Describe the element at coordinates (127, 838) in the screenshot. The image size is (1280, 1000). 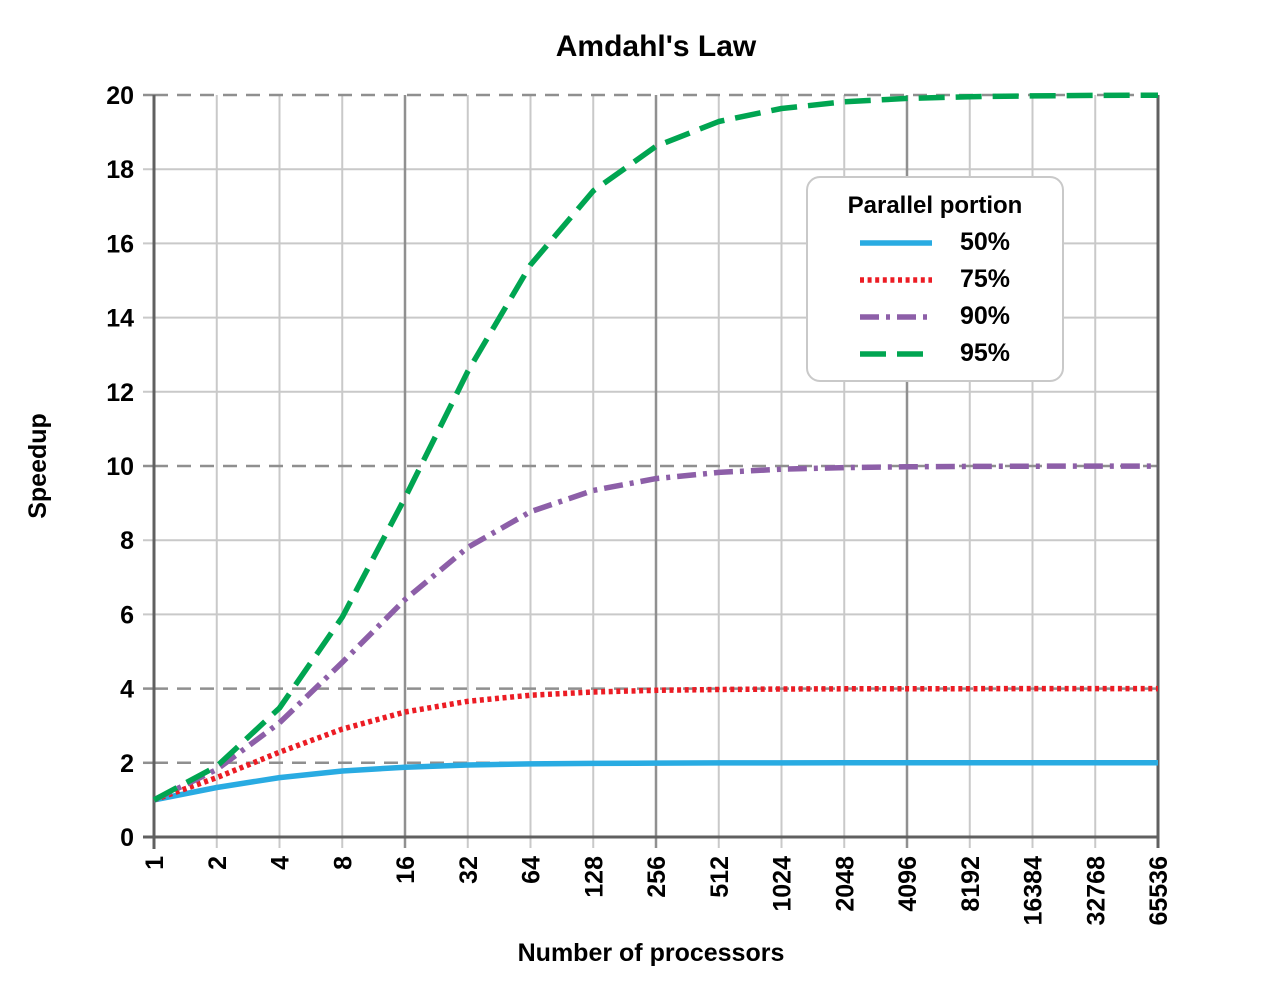
I see `y-tick-label-0: 0` at that location.